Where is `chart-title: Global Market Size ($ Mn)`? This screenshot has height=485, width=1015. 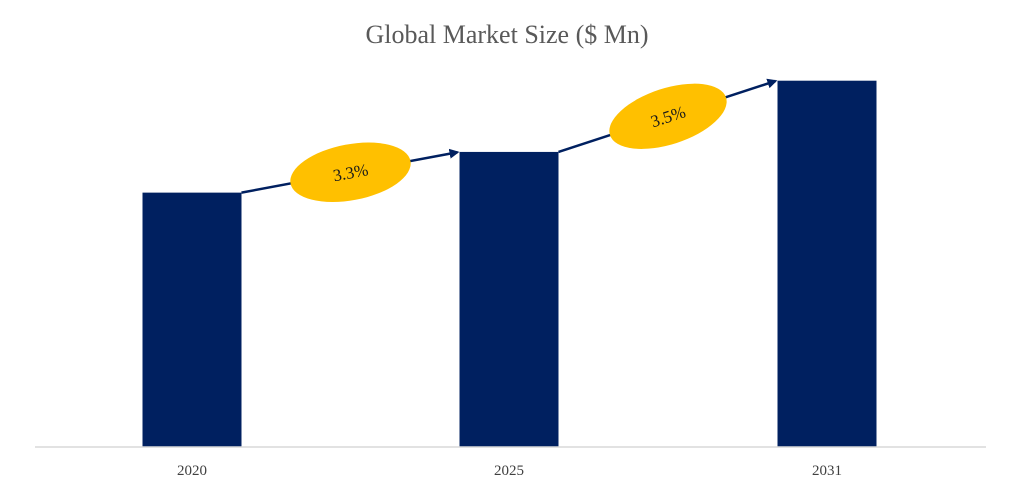
chart-title: Global Market Size ($ Mn) is located at coordinates (506, 34).